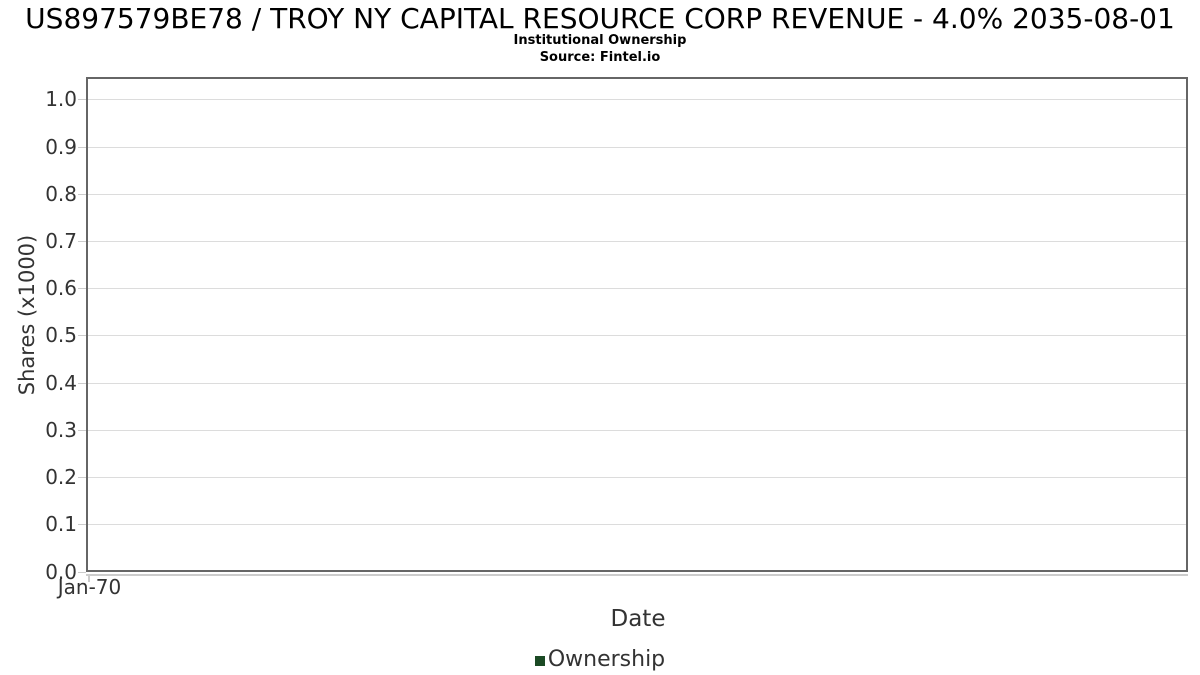  Describe the element at coordinates (600, 57) in the screenshot. I see `chart-source-caption: Source: Fintel.io` at that location.